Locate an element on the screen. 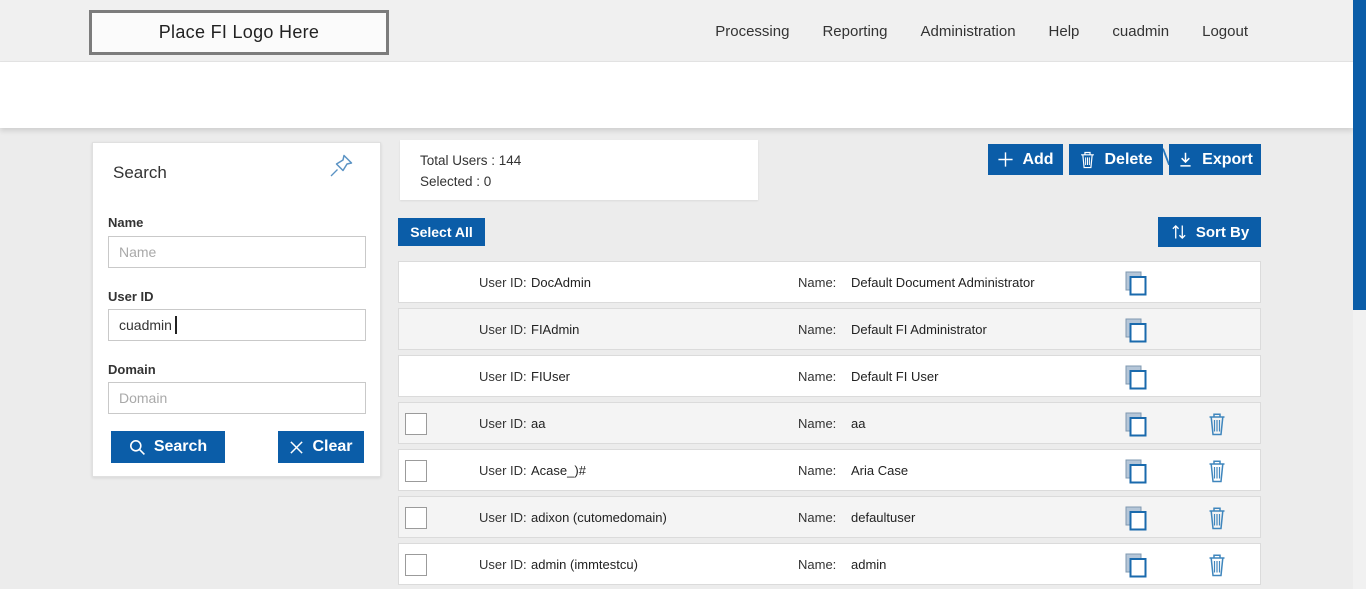 The image size is (1366, 589). nav-item-logout: Logout is located at coordinates (1225, 31).